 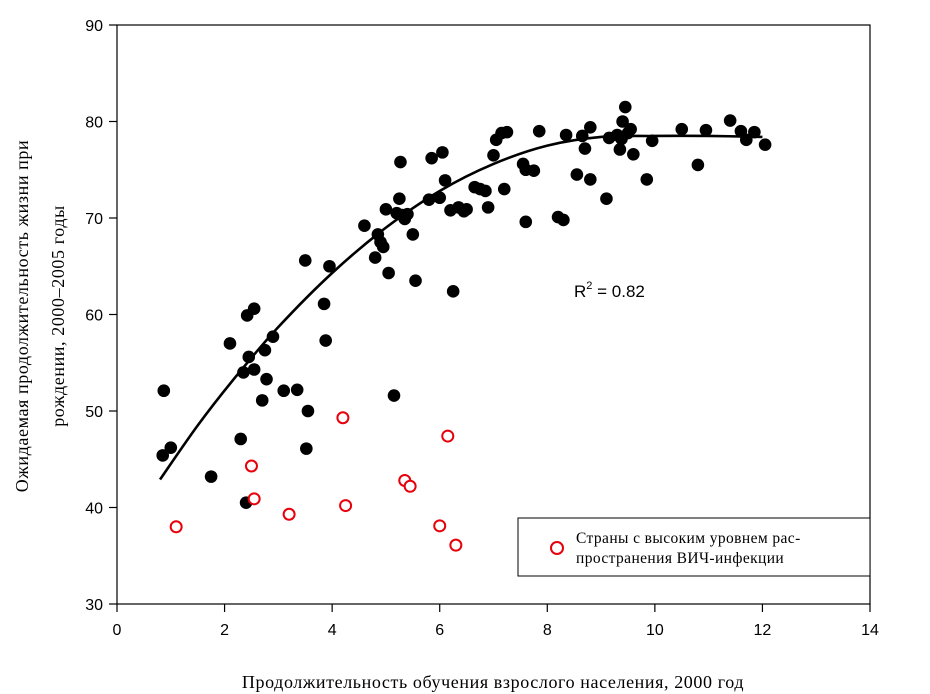 I want to click on y-axis-ticks: 30 40 50 60 70 80 90, so click(x=101, y=316).